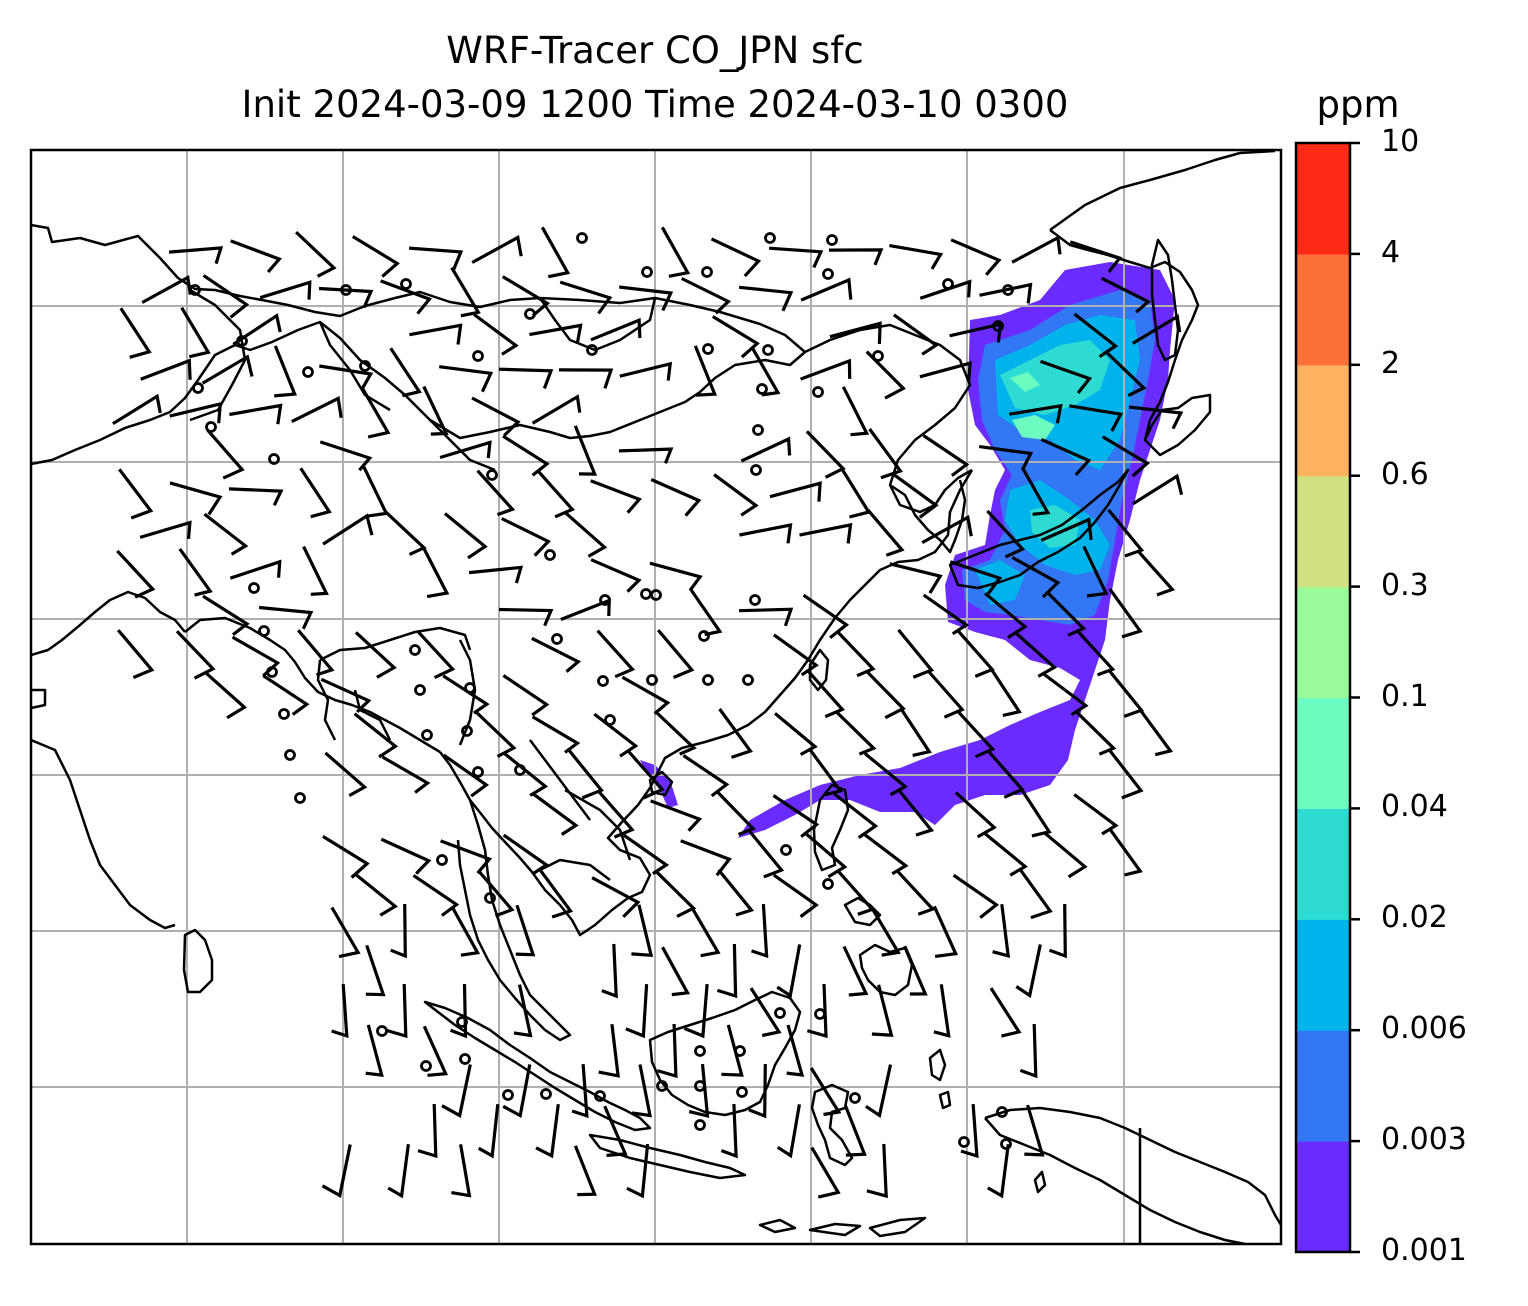 This screenshot has width=1528, height=1306. What do you see at coordinates (1025, 382) in the screenshot?
I see `plume-region` at bounding box center [1025, 382].